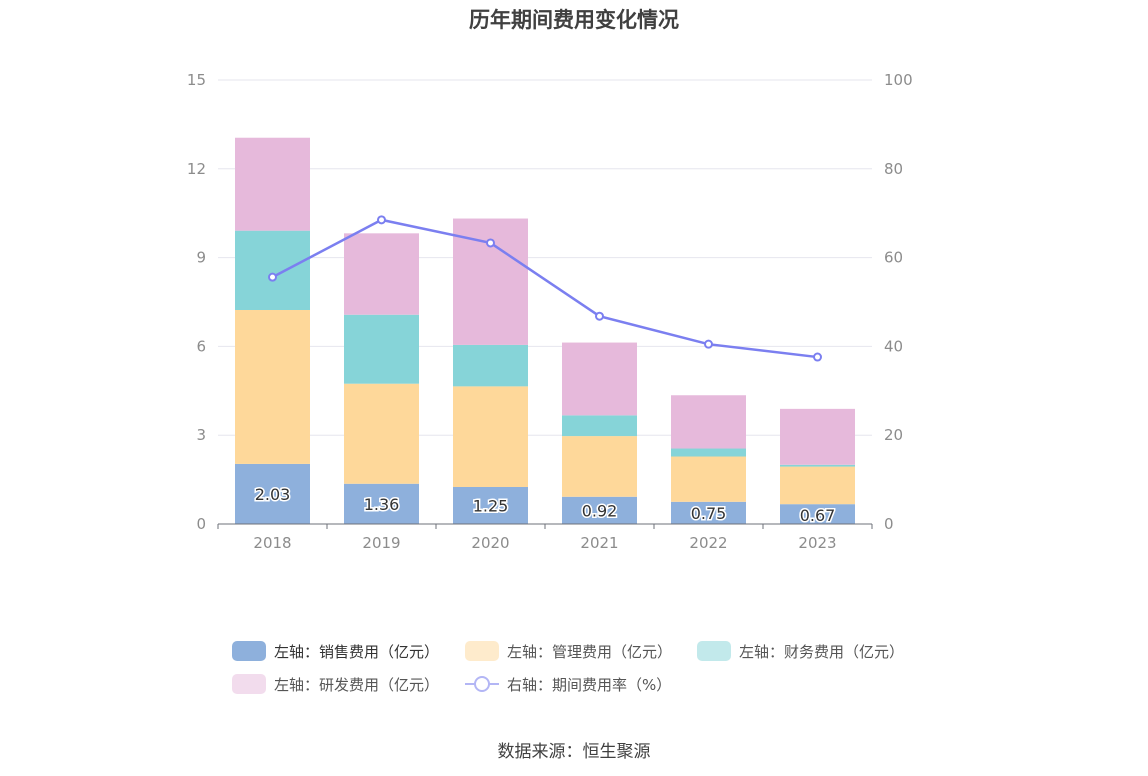  Describe the element at coordinates (889, 524) in the screenshot. I see `y-right-tick-label: 0` at that location.